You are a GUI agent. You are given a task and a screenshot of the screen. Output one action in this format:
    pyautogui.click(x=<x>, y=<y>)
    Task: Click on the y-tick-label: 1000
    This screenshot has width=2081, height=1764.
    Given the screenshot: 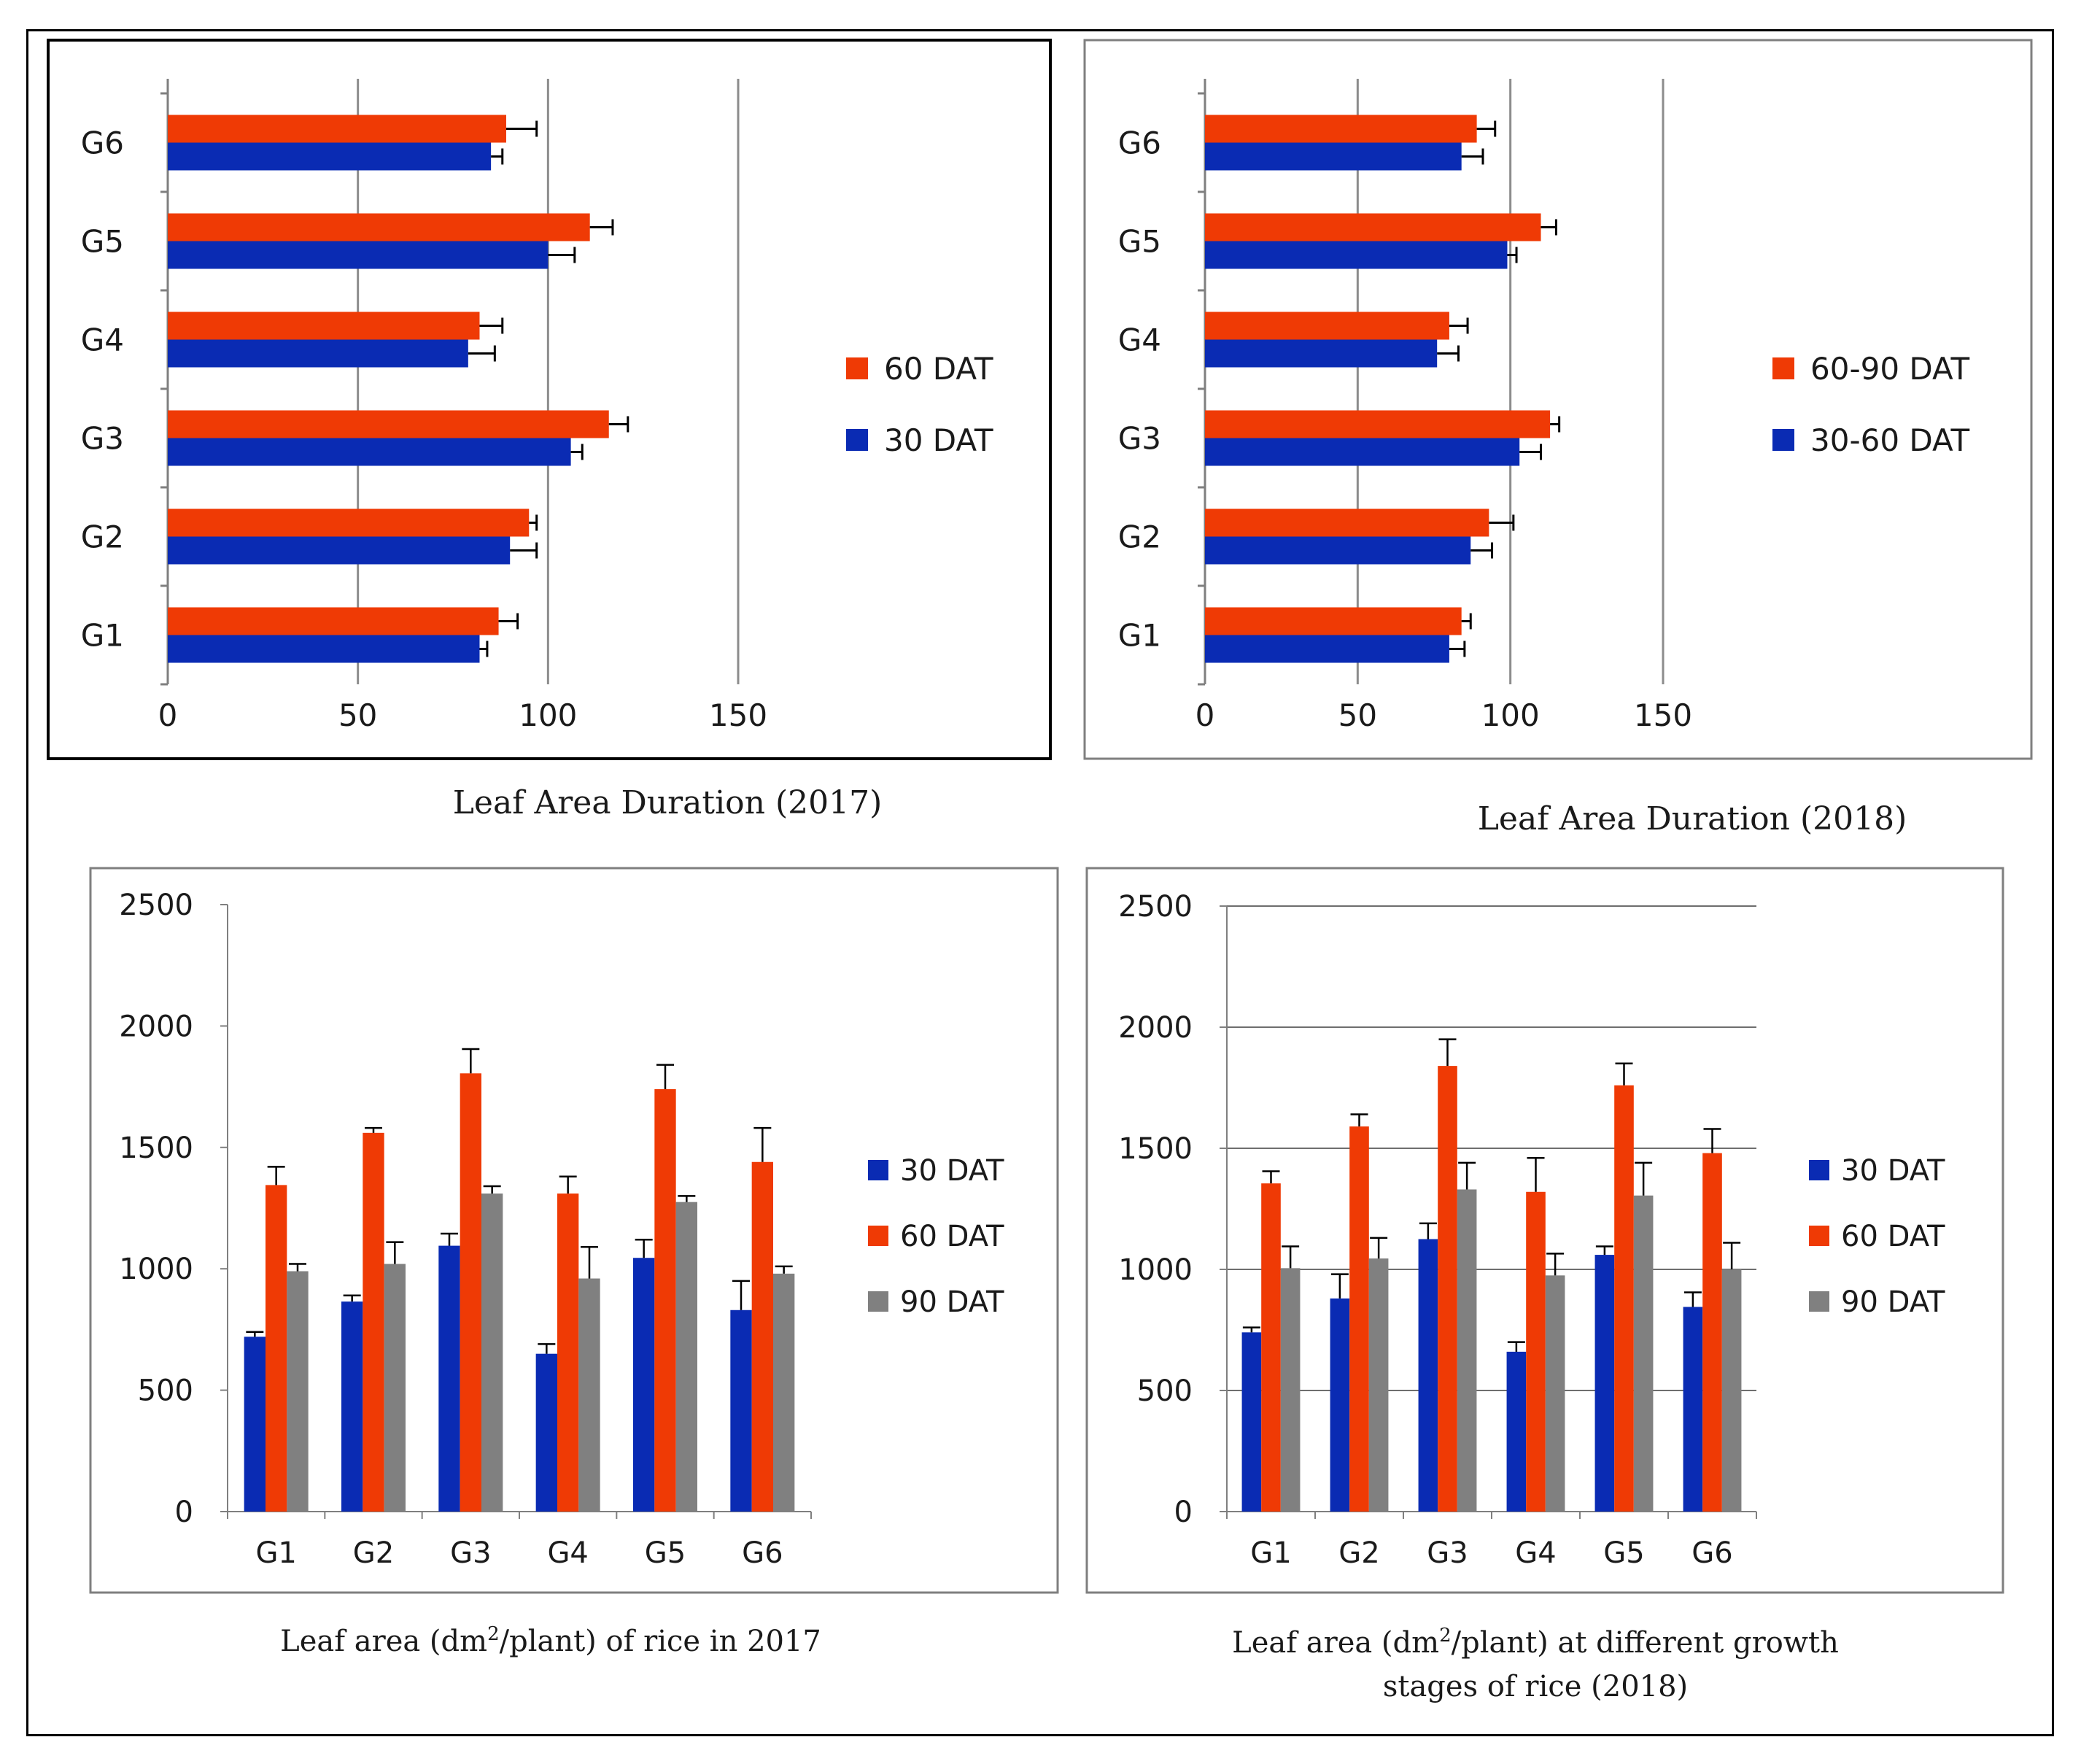 What is the action you would take?
    pyautogui.click(x=1155, y=1270)
    